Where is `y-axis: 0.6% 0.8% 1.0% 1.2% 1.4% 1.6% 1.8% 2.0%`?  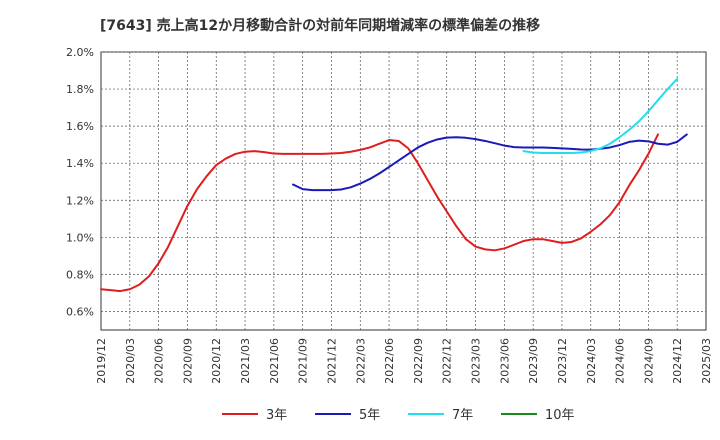
y-axis: 0.6% 0.8% 1.0% 1.2% 1.4% 1.6% 1.8% 2.0% is located at coordinates (80, 182).